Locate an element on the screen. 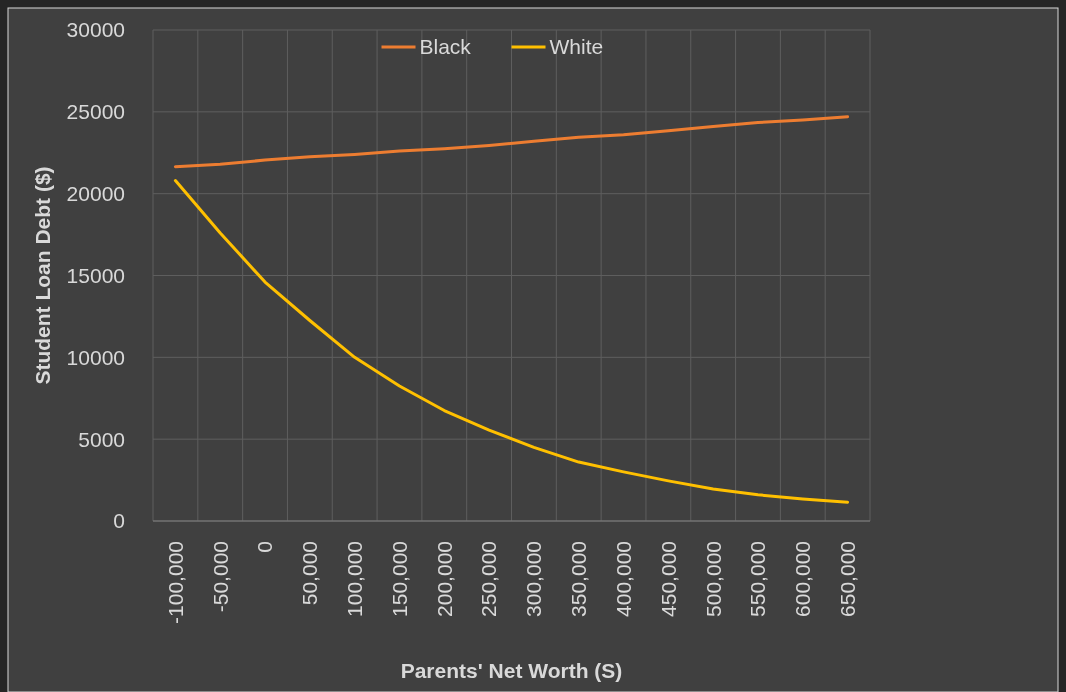 The height and width of the screenshot is (692, 1066). x-tick-label: 150,000 is located at coordinates (399, 579).